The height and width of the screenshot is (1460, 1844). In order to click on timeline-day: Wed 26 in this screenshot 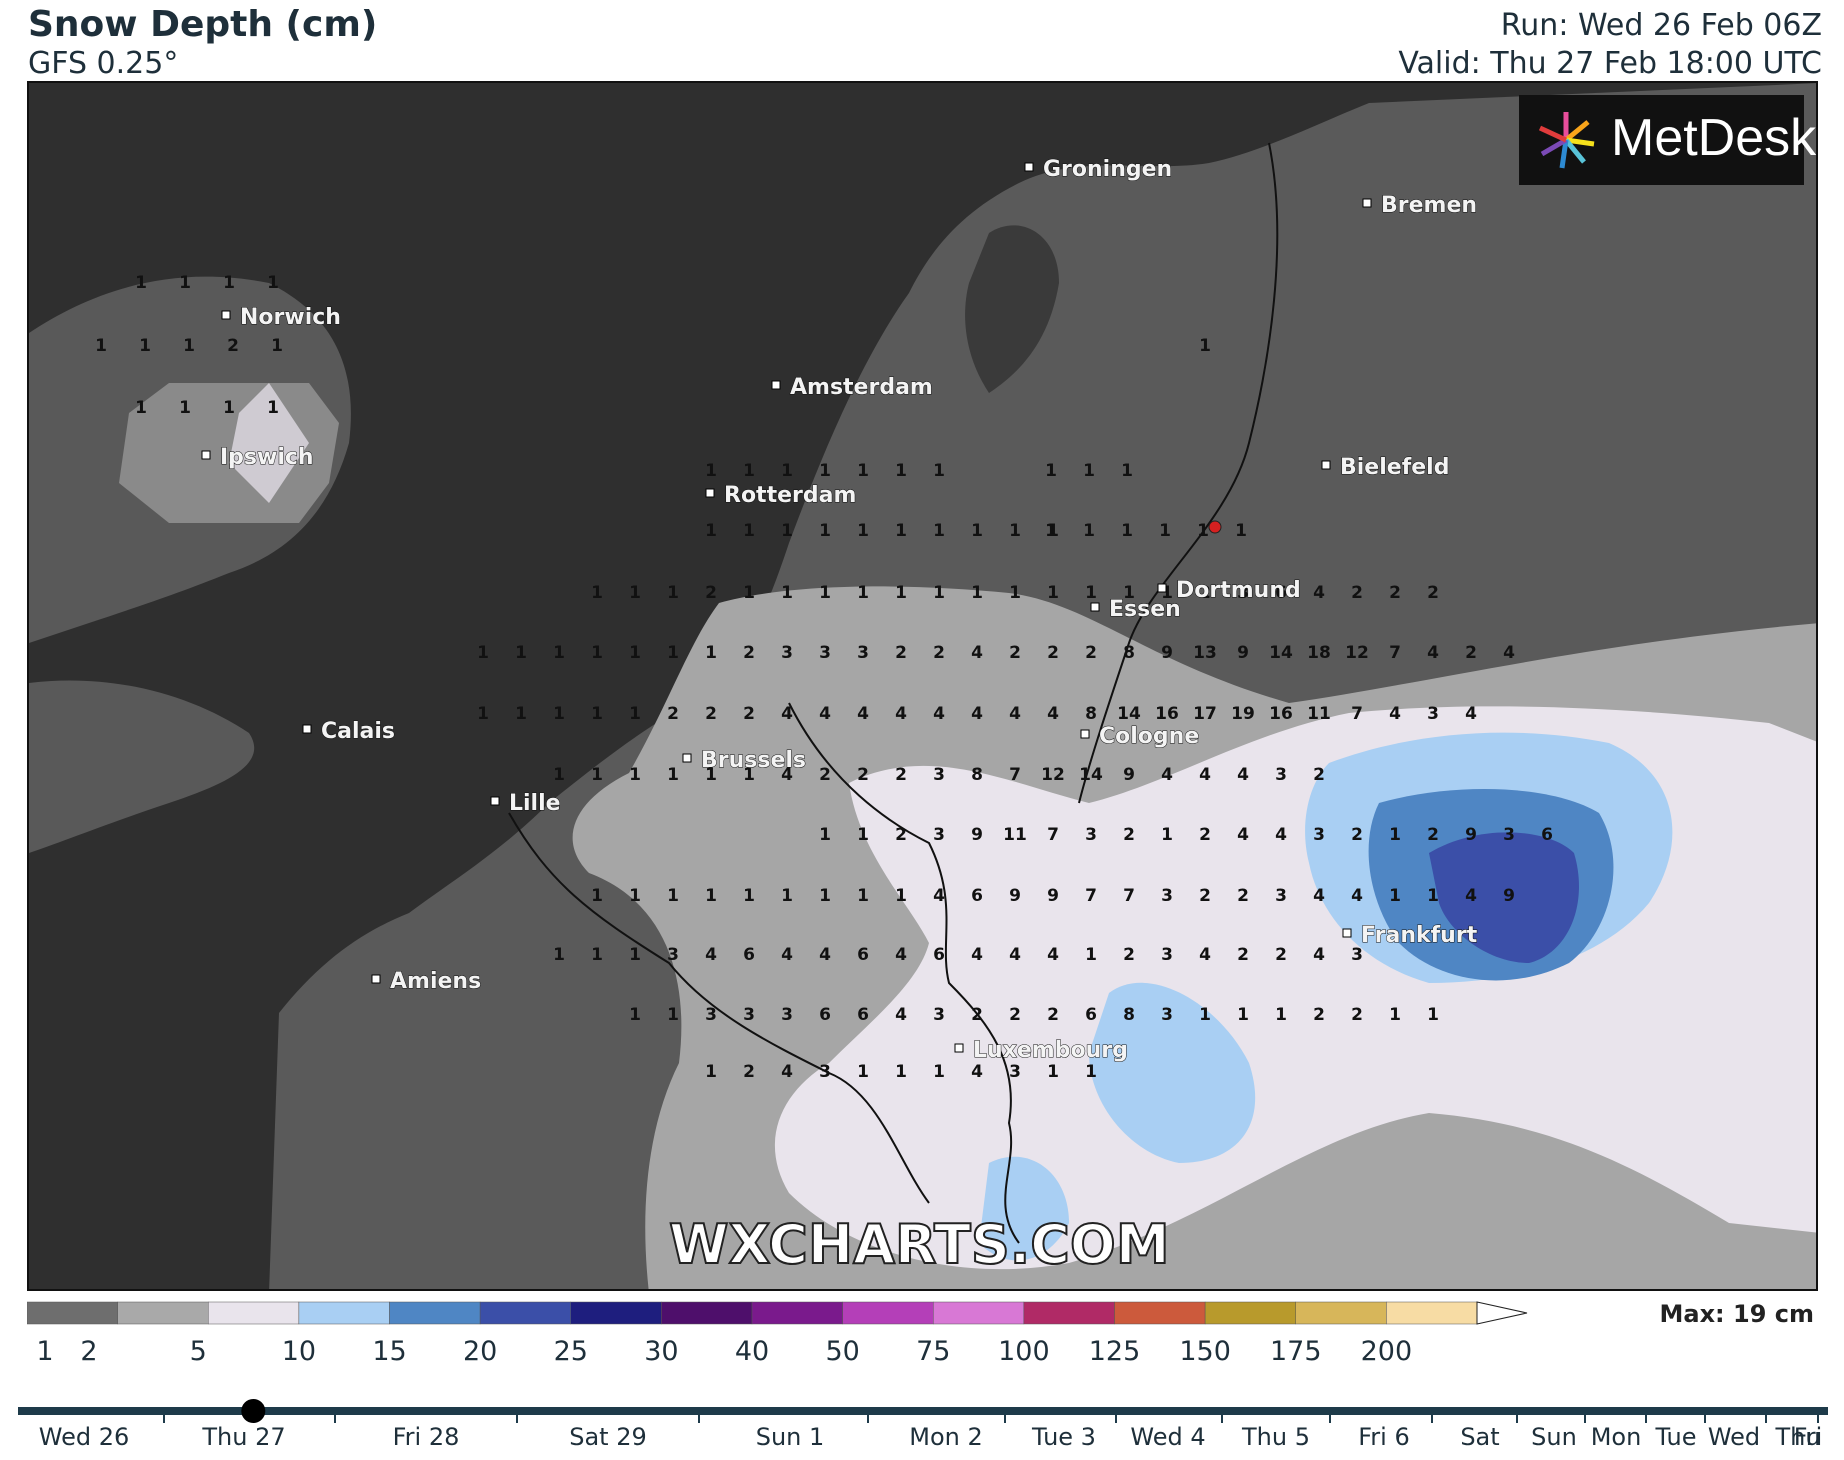, I will do `click(84, 1437)`.